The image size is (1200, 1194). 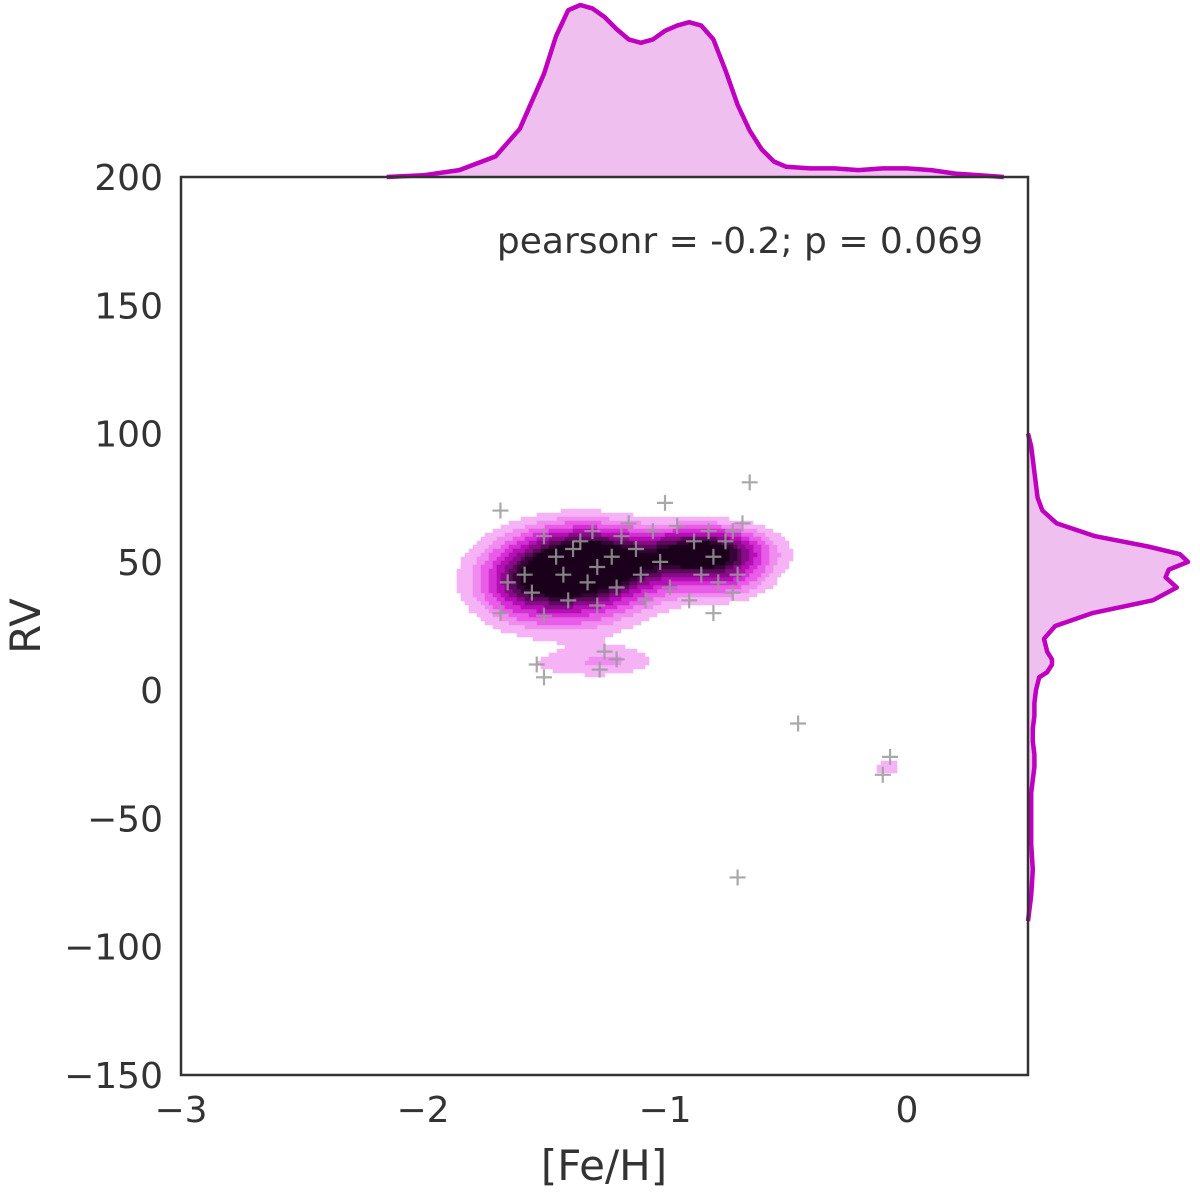 I want to click on x-tick-label: −1, so click(x=664, y=1110).